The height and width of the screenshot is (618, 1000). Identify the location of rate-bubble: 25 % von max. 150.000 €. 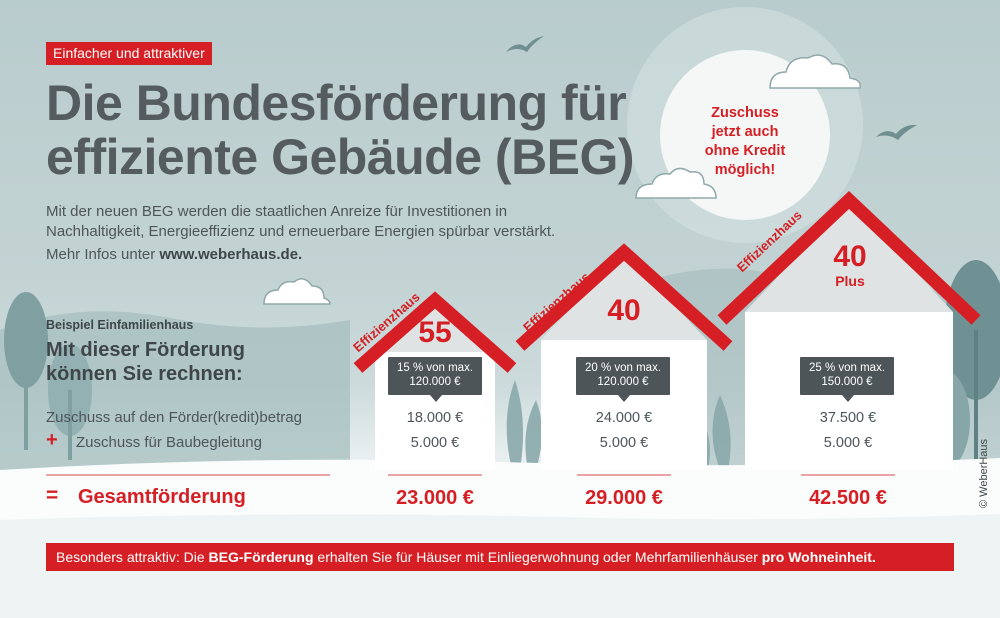
(847, 379).